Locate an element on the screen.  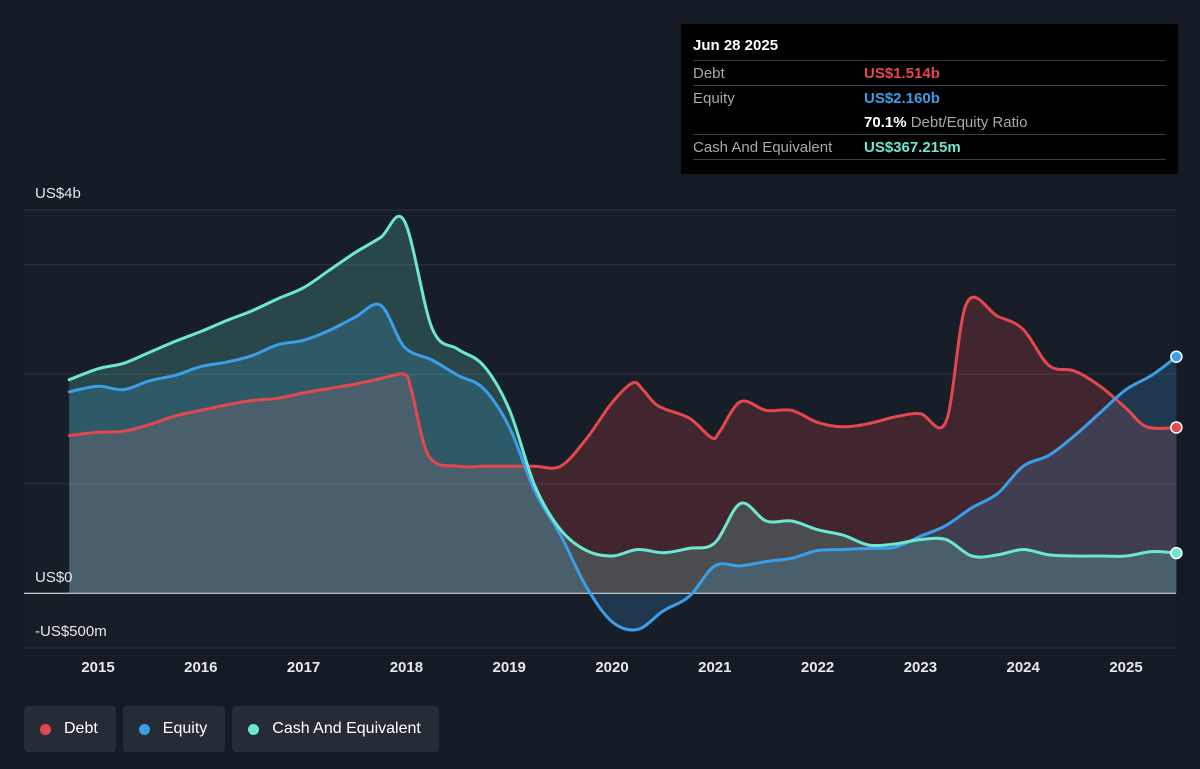
legend-item-equity: Equity is located at coordinates (174, 729).